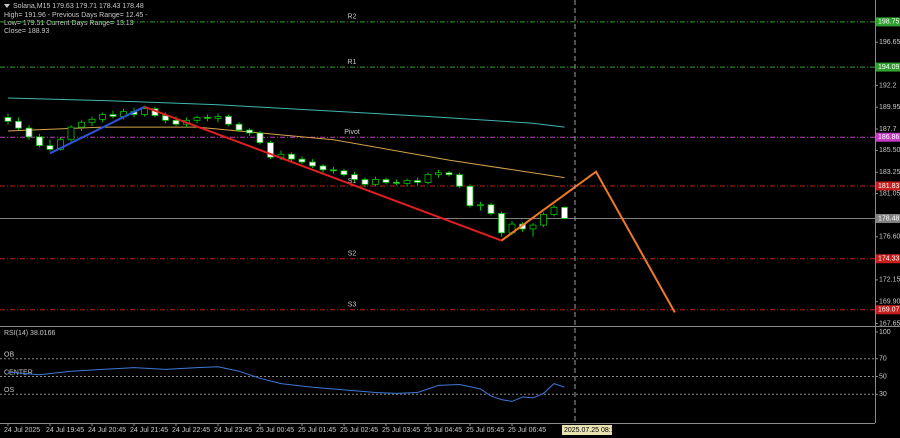 The width and height of the screenshot is (900, 438). What do you see at coordinates (22, 430) in the screenshot?
I see `x-tick-label: 24 Jul 2025` at bounding box center [22, 430].